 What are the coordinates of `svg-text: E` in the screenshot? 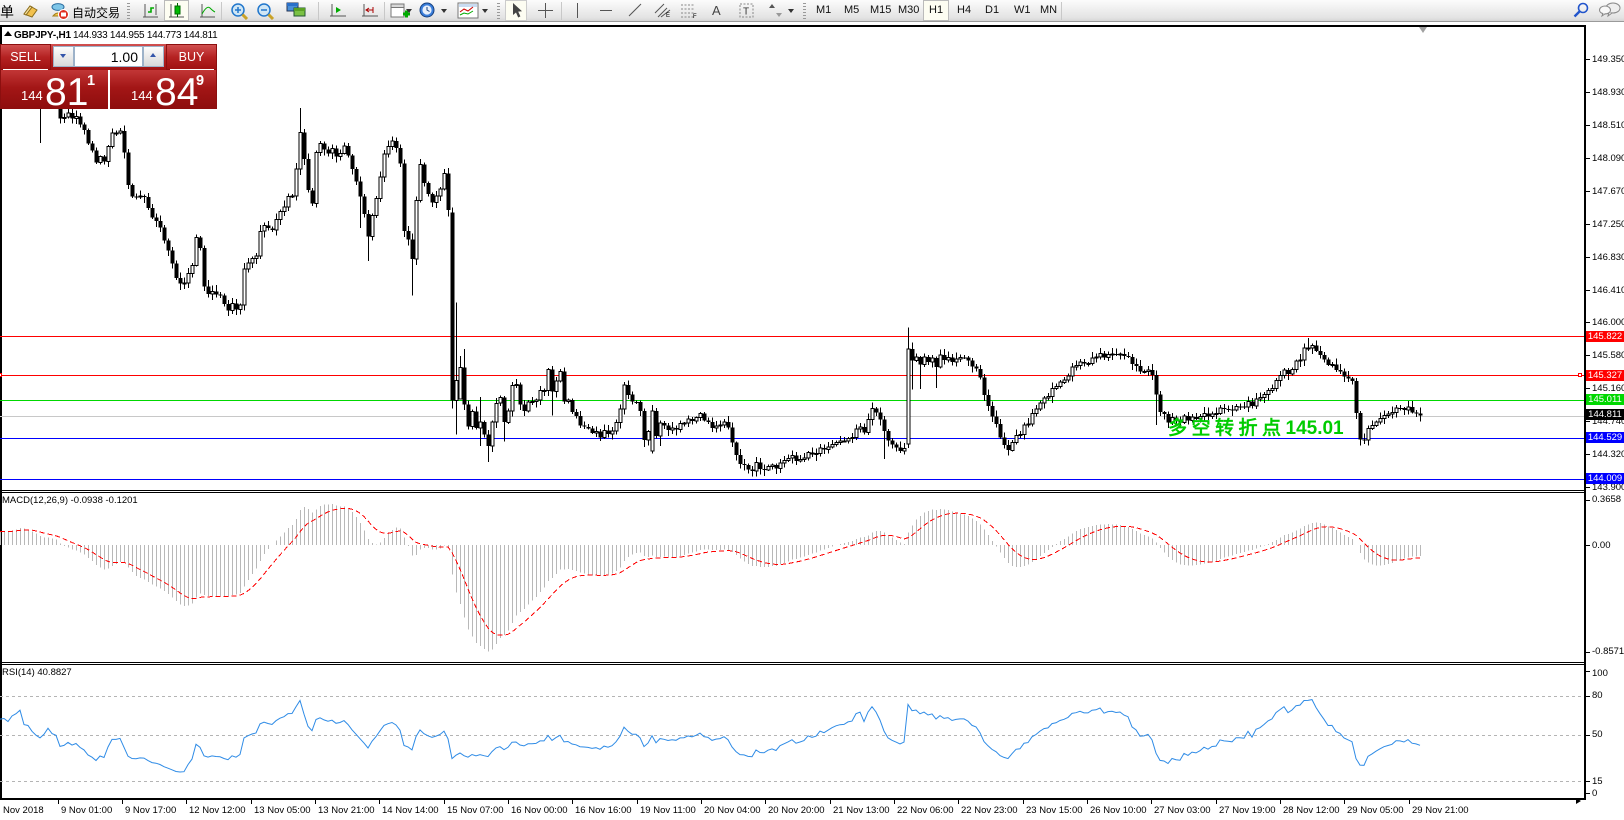 It's located at (668, 15).